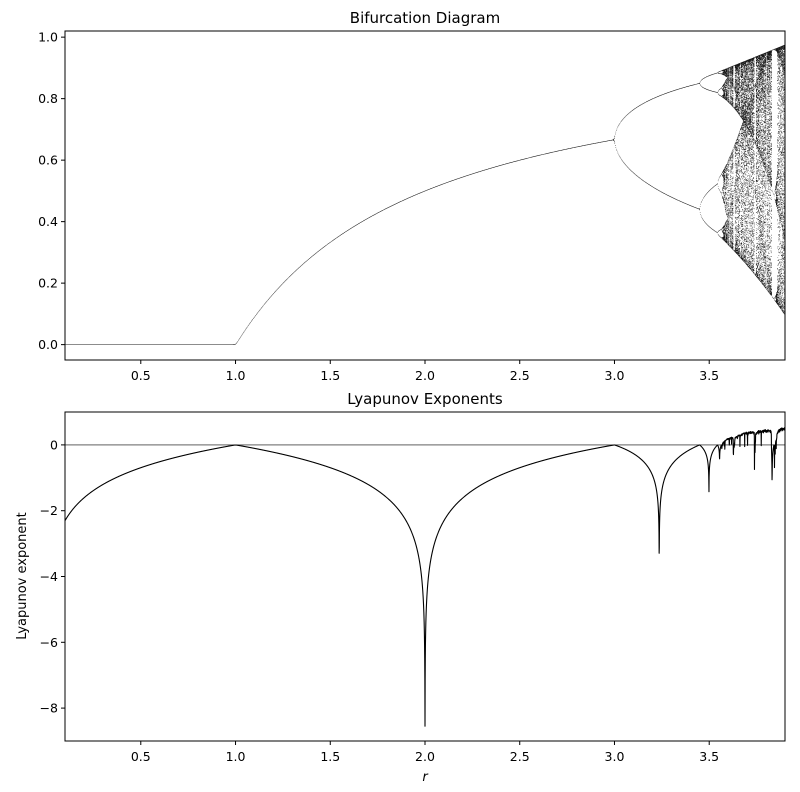  I want to click on y-tick-label: 0.6, so click(48, 160).